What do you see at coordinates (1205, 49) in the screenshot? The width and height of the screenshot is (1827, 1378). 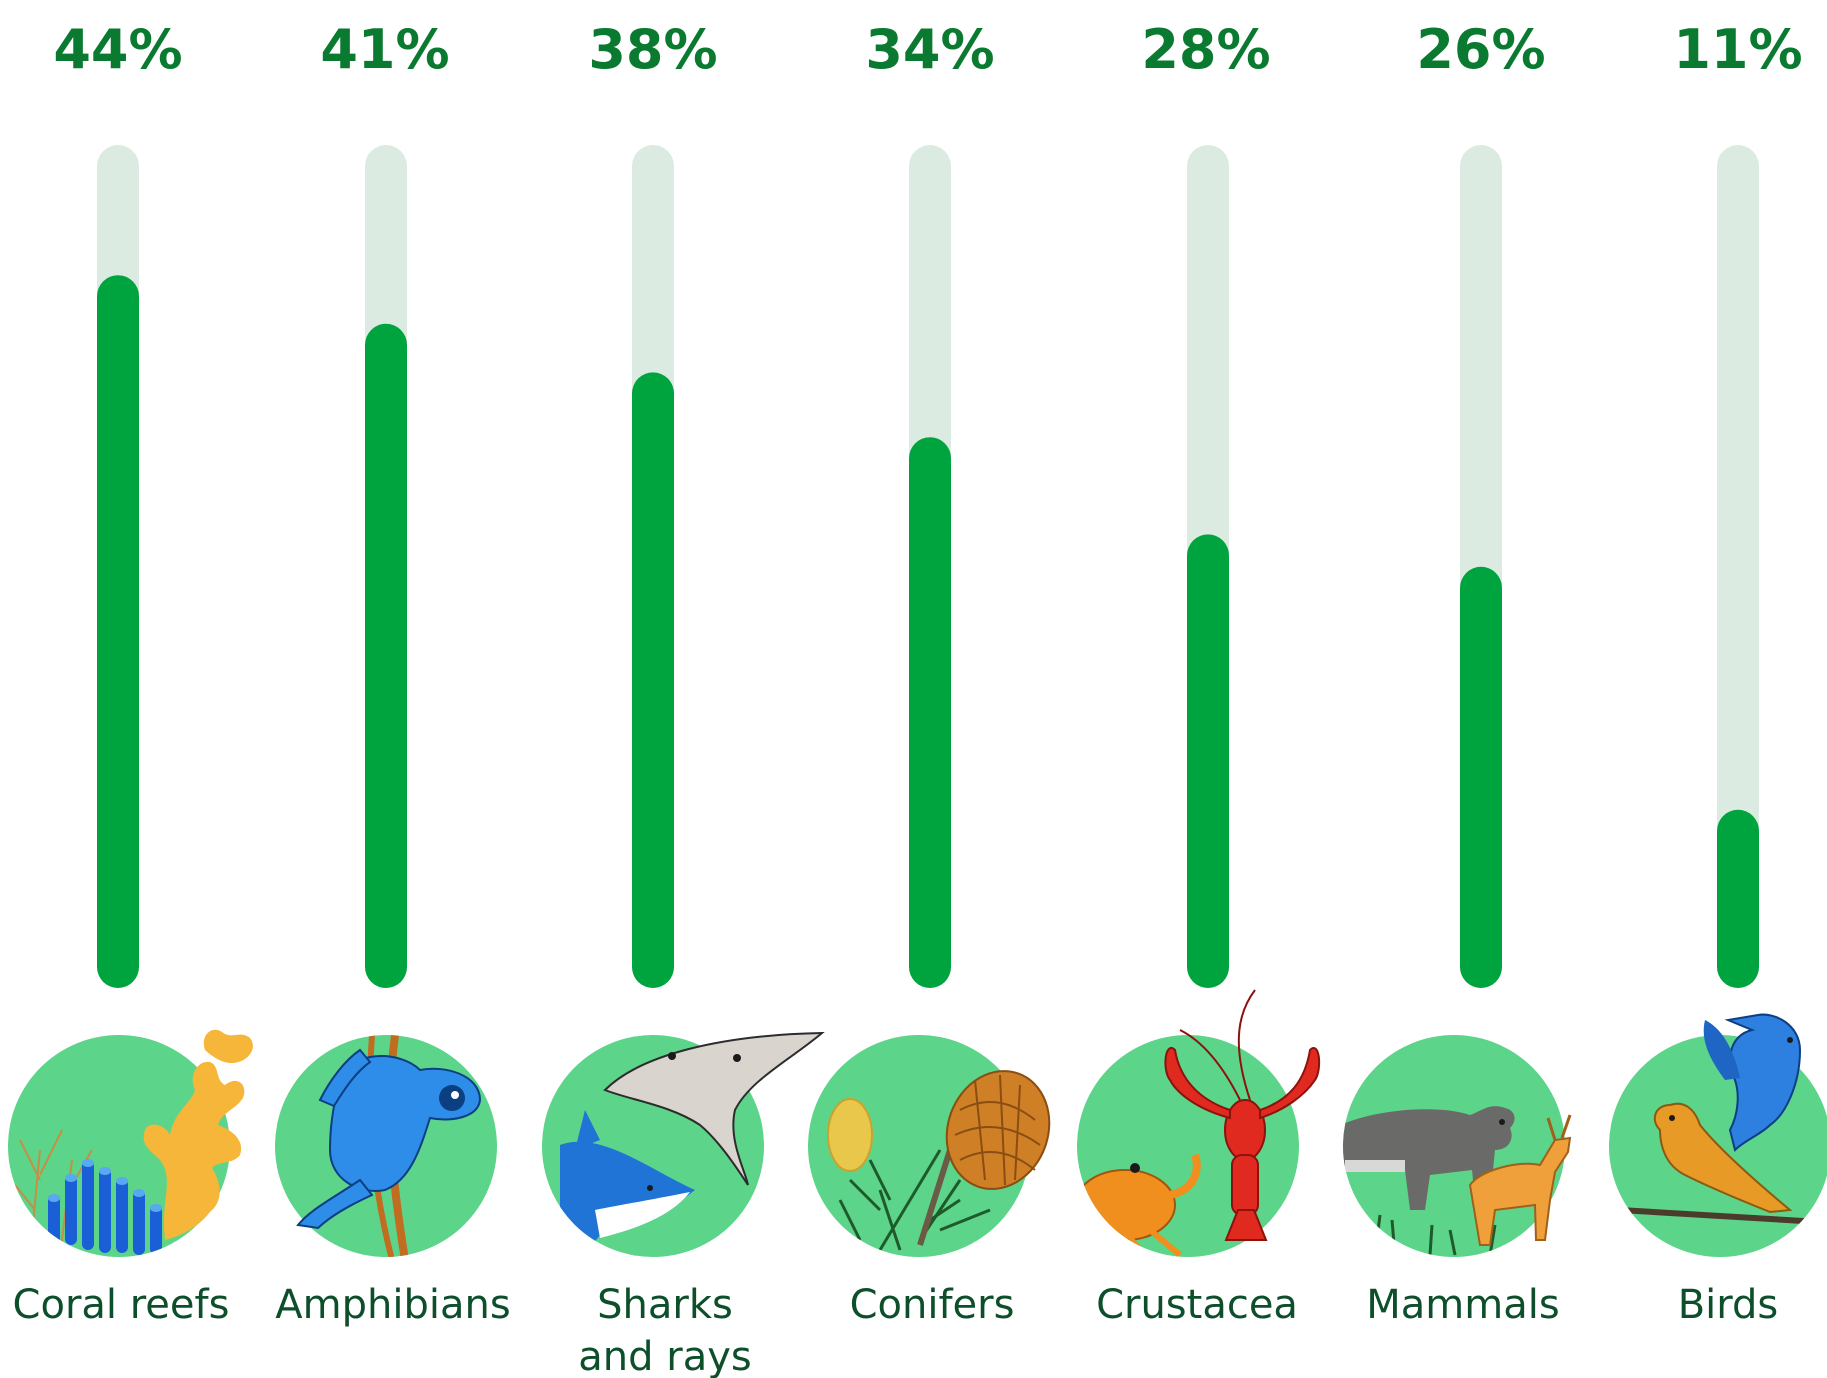 I see `value-label-crustacea: 28%` at bounding box center [1205, 49].